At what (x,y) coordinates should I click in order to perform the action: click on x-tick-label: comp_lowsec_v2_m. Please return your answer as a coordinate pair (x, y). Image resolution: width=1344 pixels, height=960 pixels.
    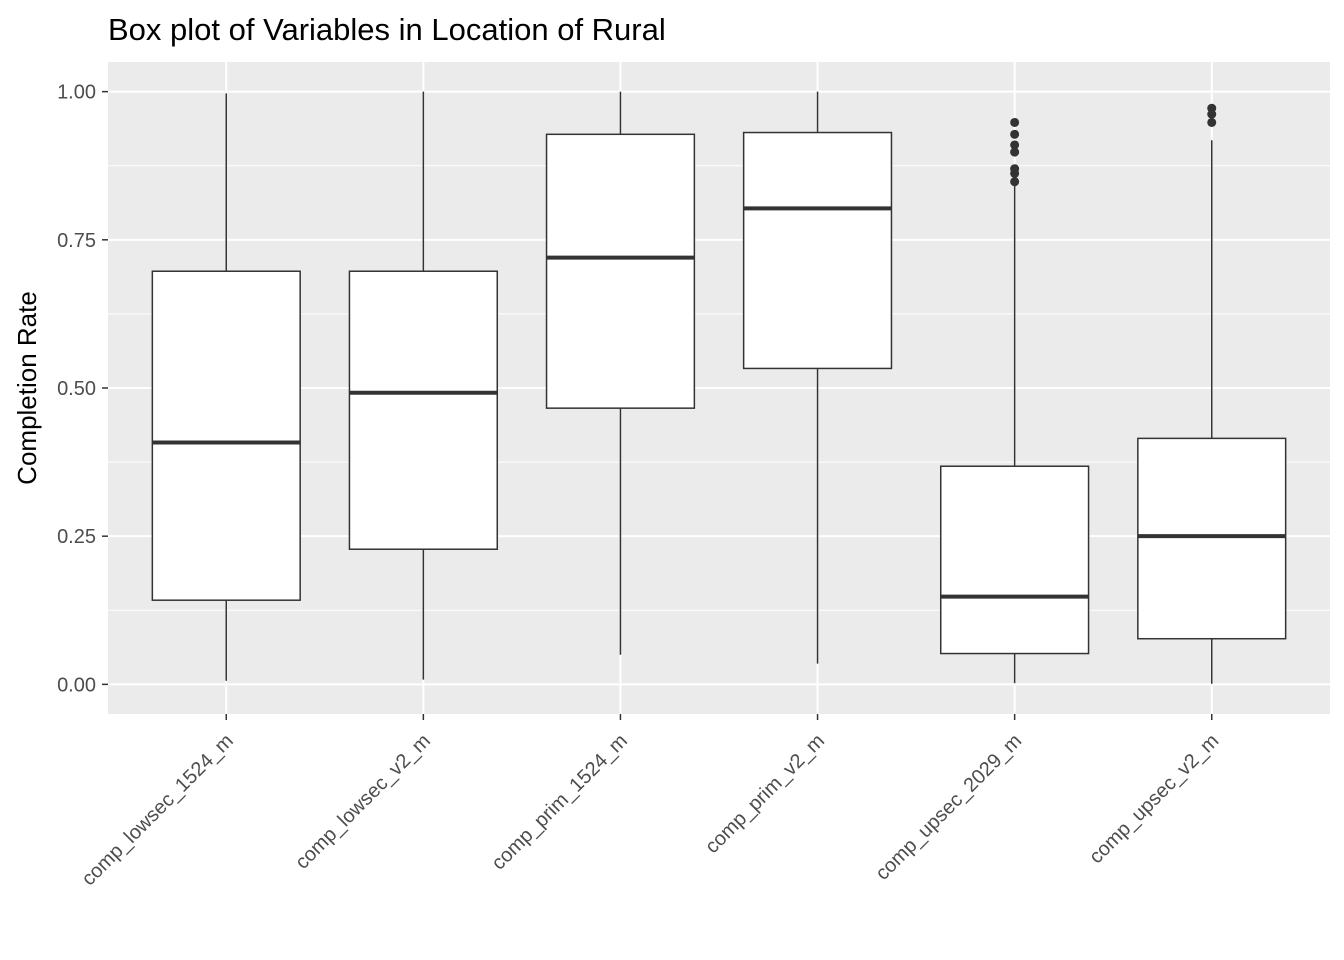
    Looking at the image, I should click on (363, 802).